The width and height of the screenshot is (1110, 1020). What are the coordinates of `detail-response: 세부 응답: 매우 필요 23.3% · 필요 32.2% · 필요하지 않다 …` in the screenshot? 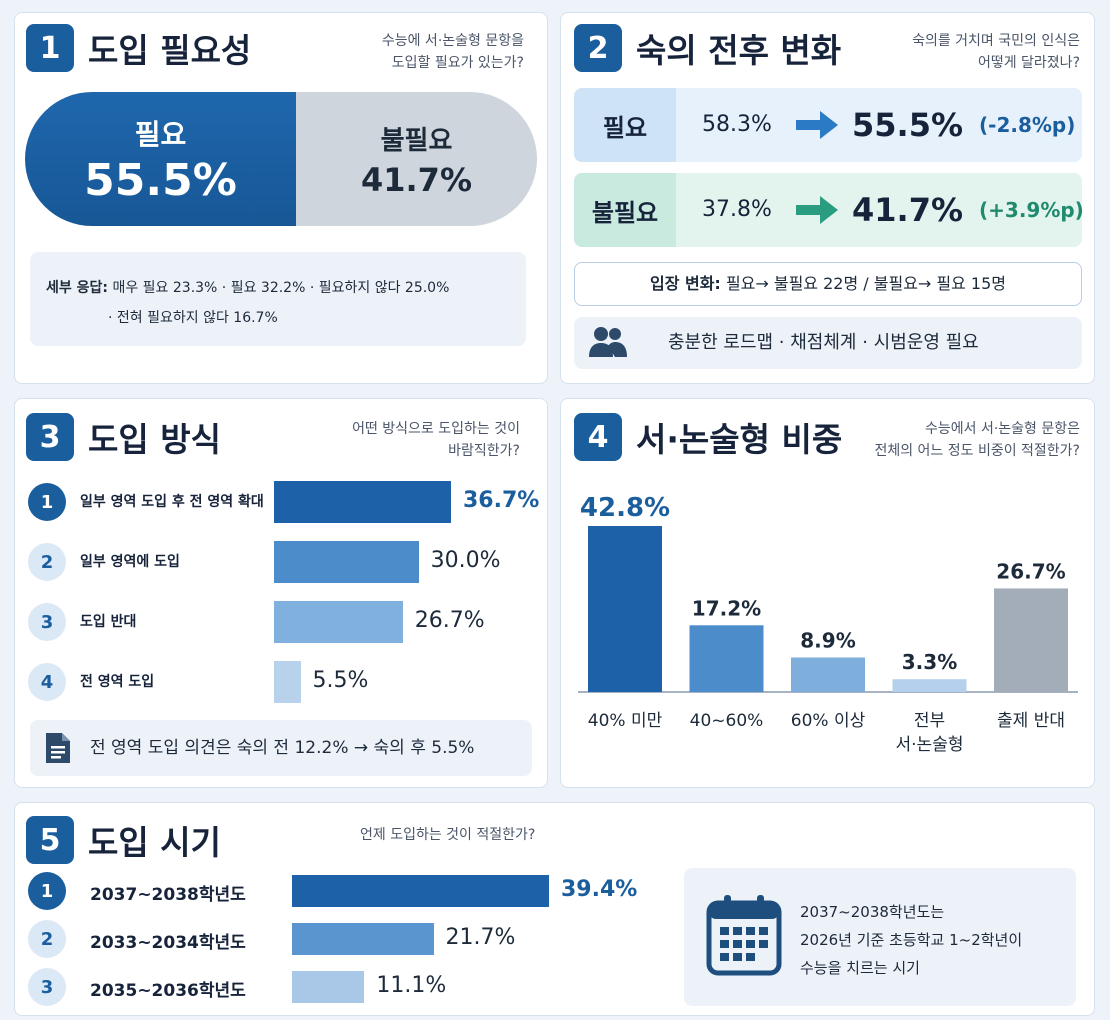 It's located at (247, 303).